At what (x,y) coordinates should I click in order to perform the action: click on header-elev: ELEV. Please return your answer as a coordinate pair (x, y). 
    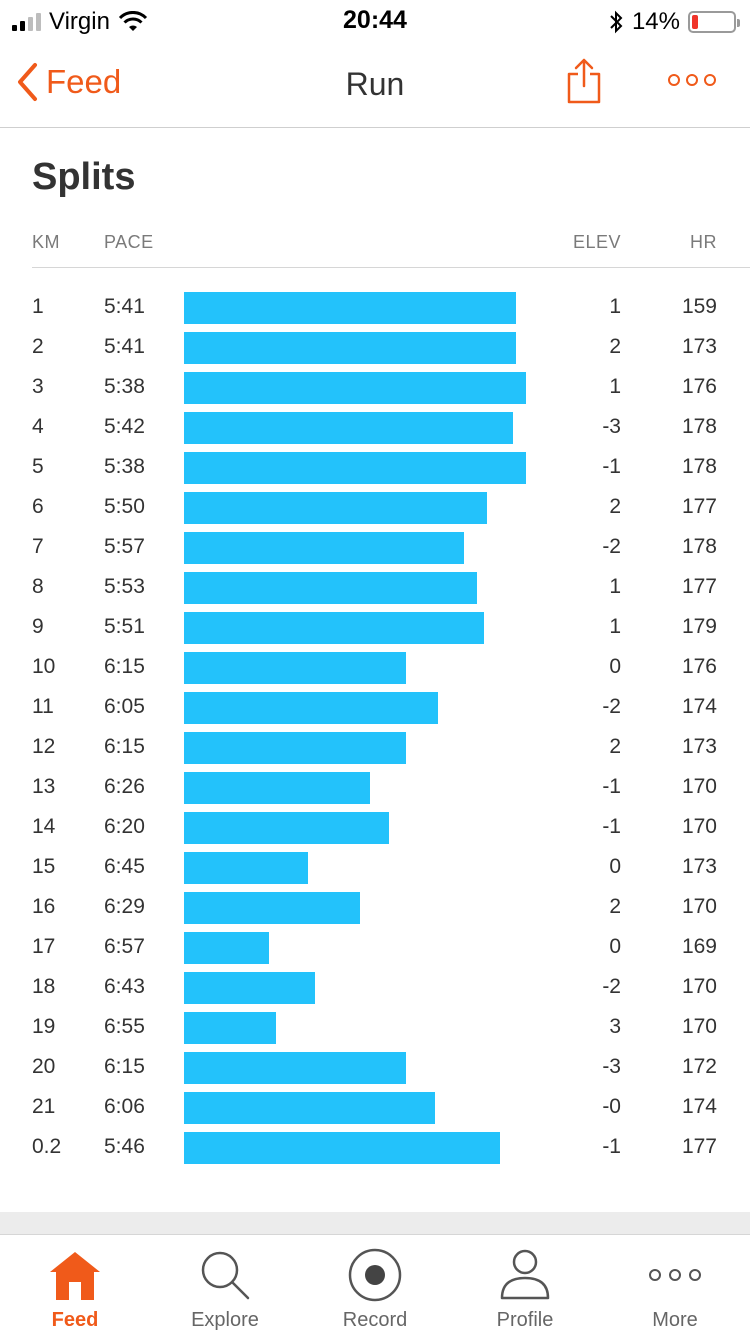
    Looking at the image, I should click on (596, 242).